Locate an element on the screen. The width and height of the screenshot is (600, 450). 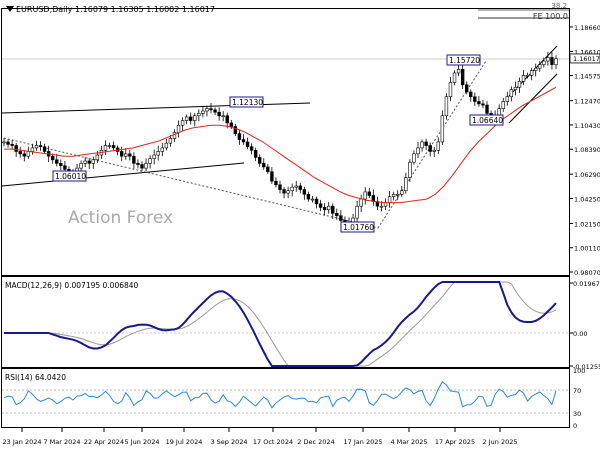
time-axis-label: 19 Jul 2024 is located at coordinates (184, 442).